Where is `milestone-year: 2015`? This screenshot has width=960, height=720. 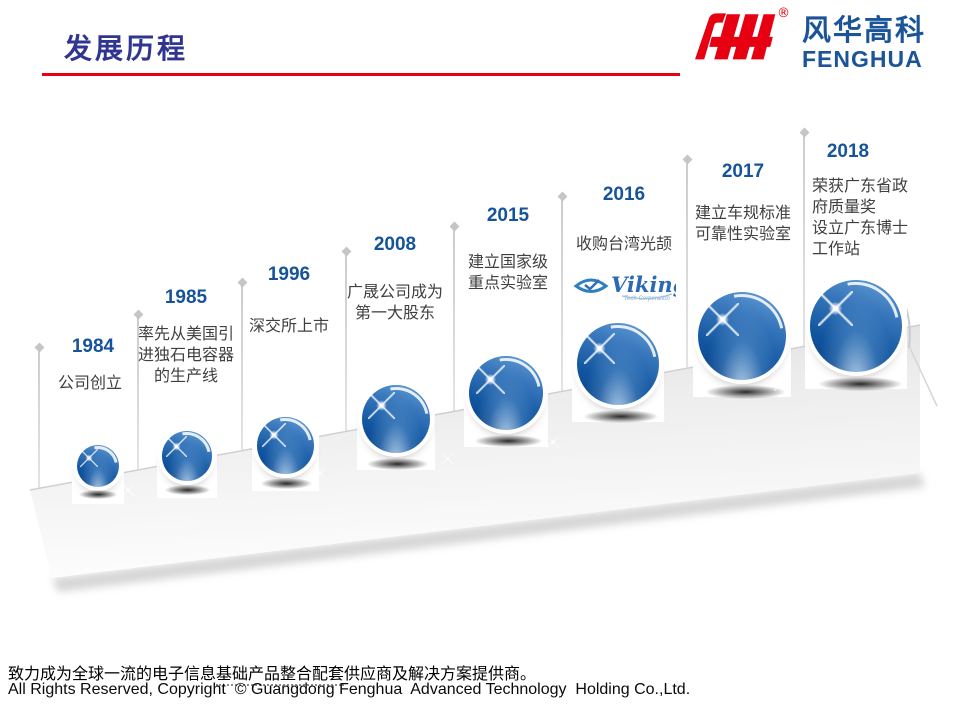
milestone-year: 2015 is located at coordinates (508, 215).